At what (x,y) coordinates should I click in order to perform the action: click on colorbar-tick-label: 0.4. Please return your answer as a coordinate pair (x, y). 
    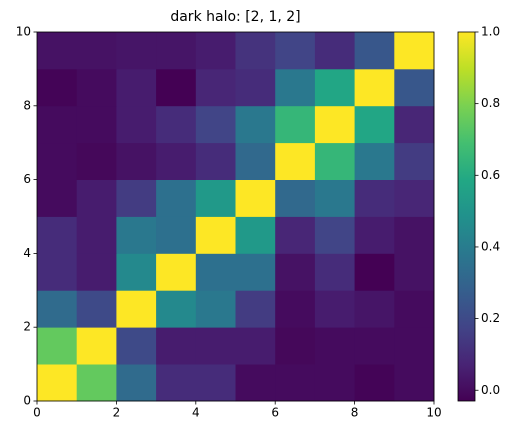
    Looking at the image, I should click on (490, 246).